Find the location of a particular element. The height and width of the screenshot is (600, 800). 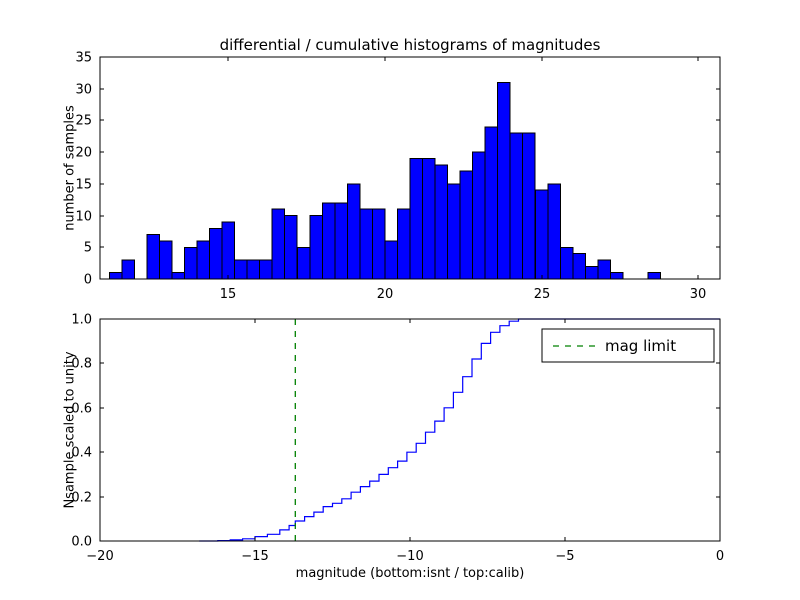

y-tick-label: 0.8 is located at coordinates (81, 364).